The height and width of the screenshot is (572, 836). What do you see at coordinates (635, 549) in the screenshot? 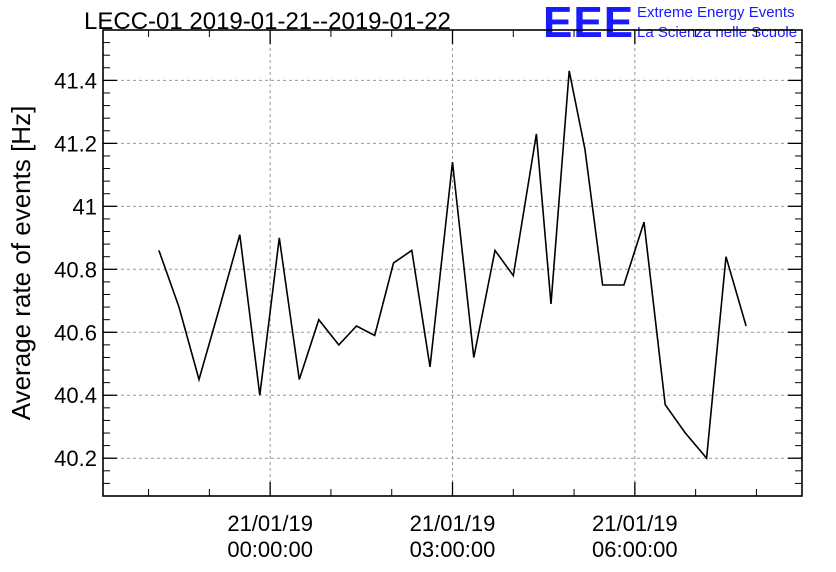
I see `x-tick-label: 06:00:00` at bounding box center [635, 549].